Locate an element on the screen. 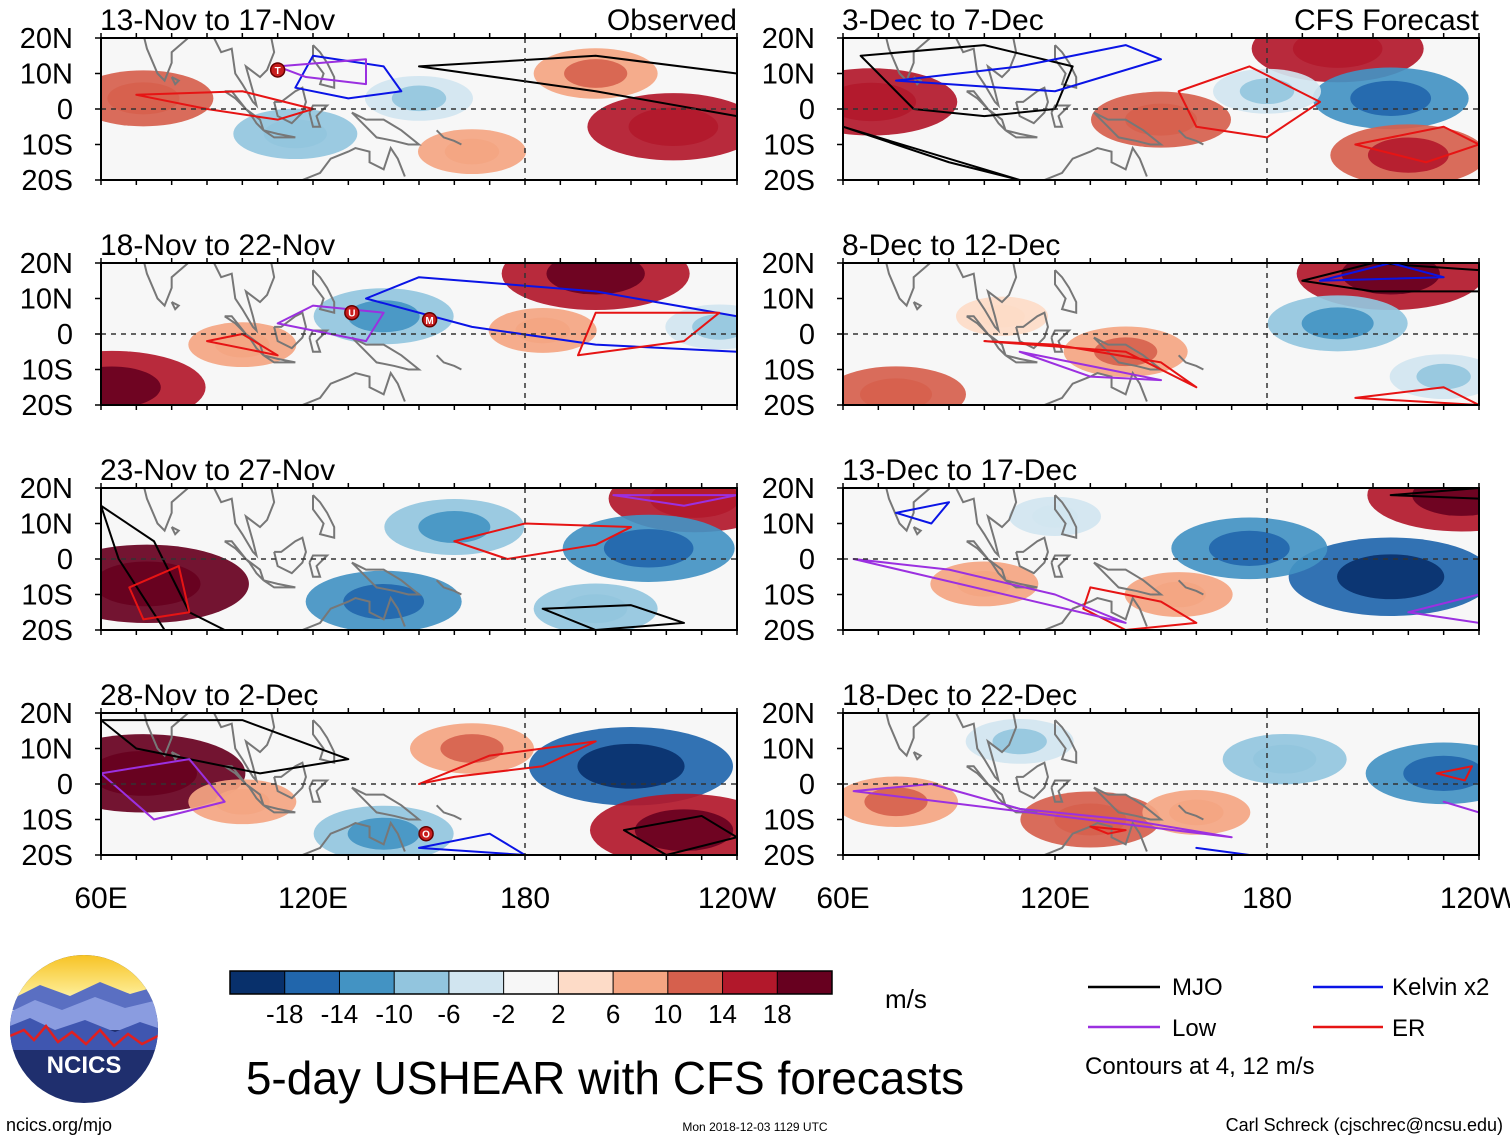 The width and height of the screenshot is (1510, 1142). storm-letter: T is located at coordinates (278, 71).